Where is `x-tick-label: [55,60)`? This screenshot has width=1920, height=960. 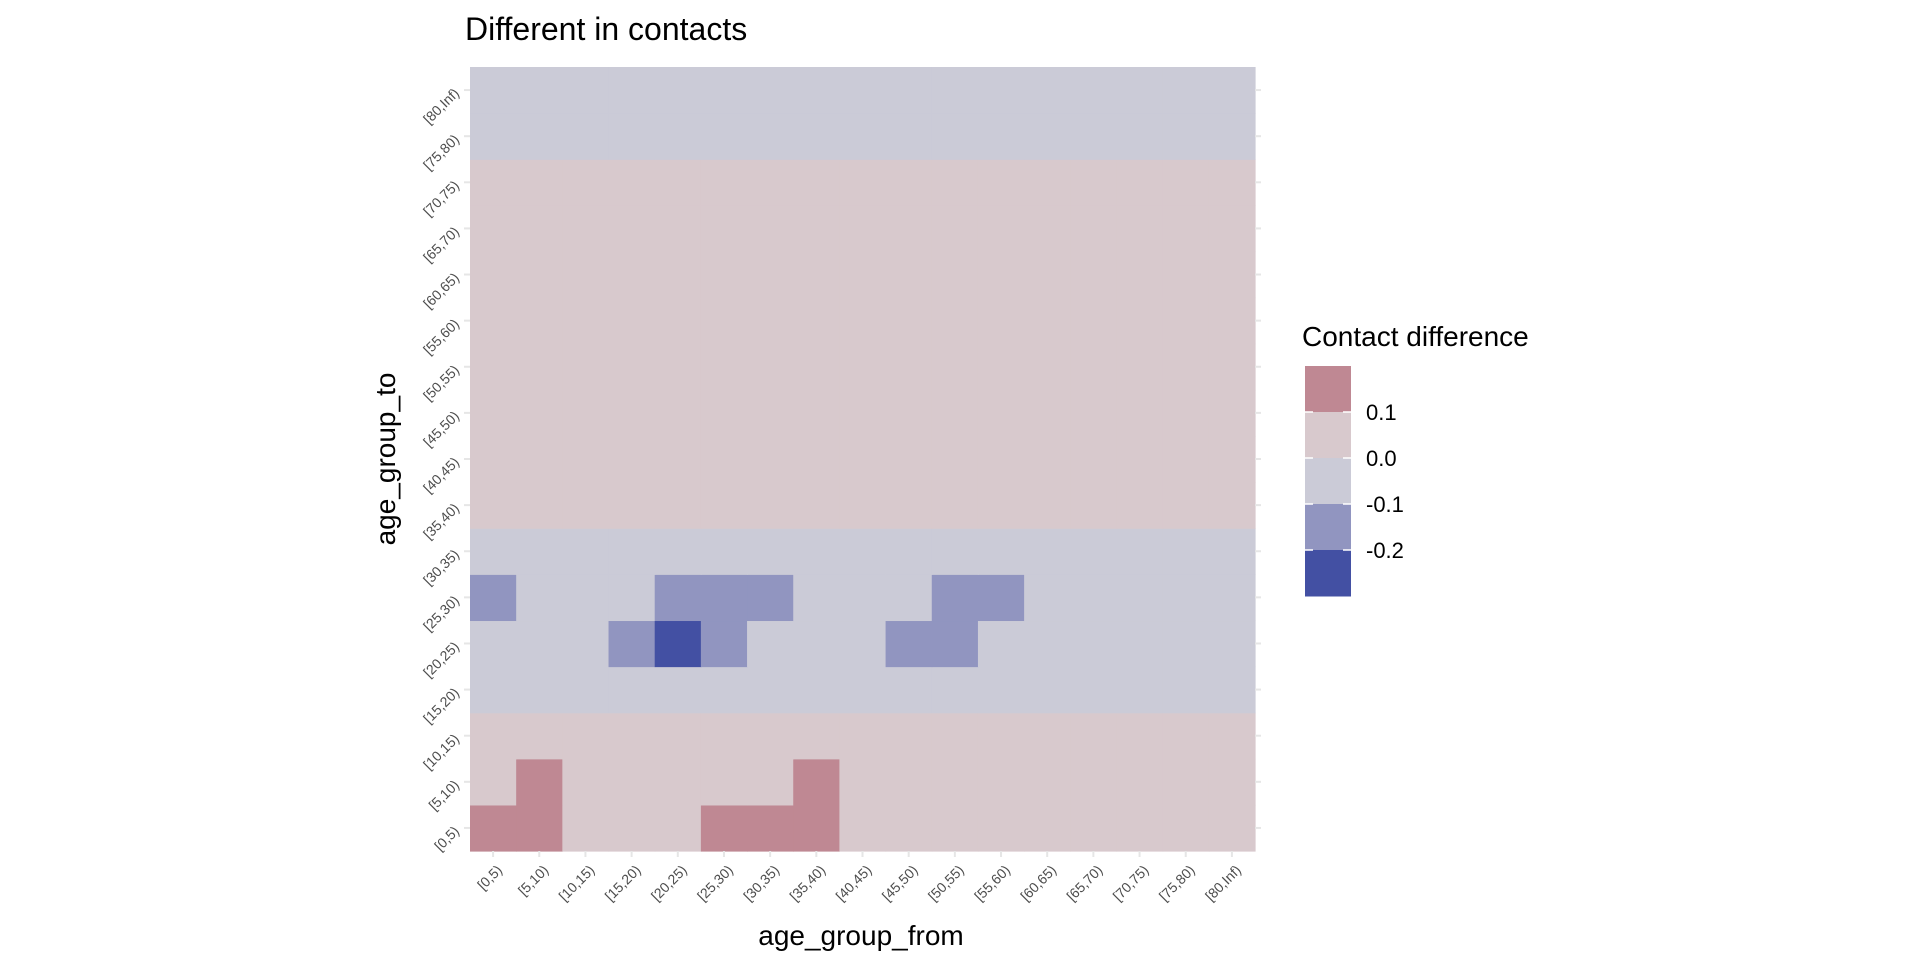
x-tick-label: [55,60) is located at coordinates (992, 883).